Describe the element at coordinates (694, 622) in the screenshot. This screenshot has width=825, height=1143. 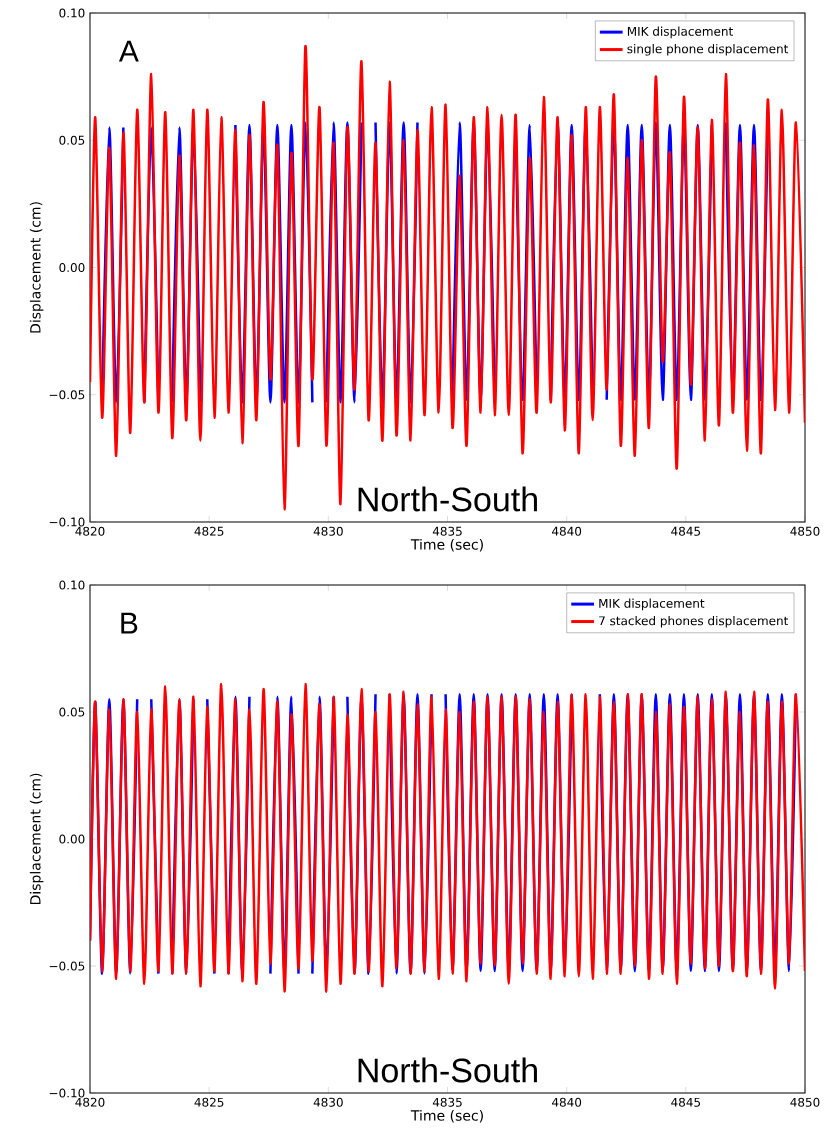
I see `legend-label: 7 stacked phones displacement` at that location.